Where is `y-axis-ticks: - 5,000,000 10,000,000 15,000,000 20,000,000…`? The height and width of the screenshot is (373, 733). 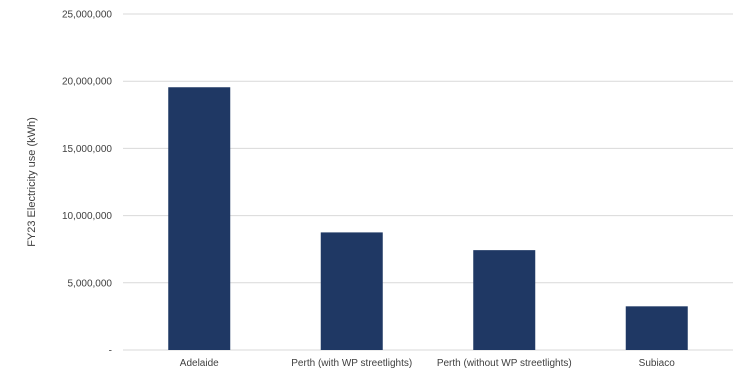
y-axis-ticks: - 5,000,000 10,000,000 15,000,000 20,000,000… is located at coordinates (87, 183).